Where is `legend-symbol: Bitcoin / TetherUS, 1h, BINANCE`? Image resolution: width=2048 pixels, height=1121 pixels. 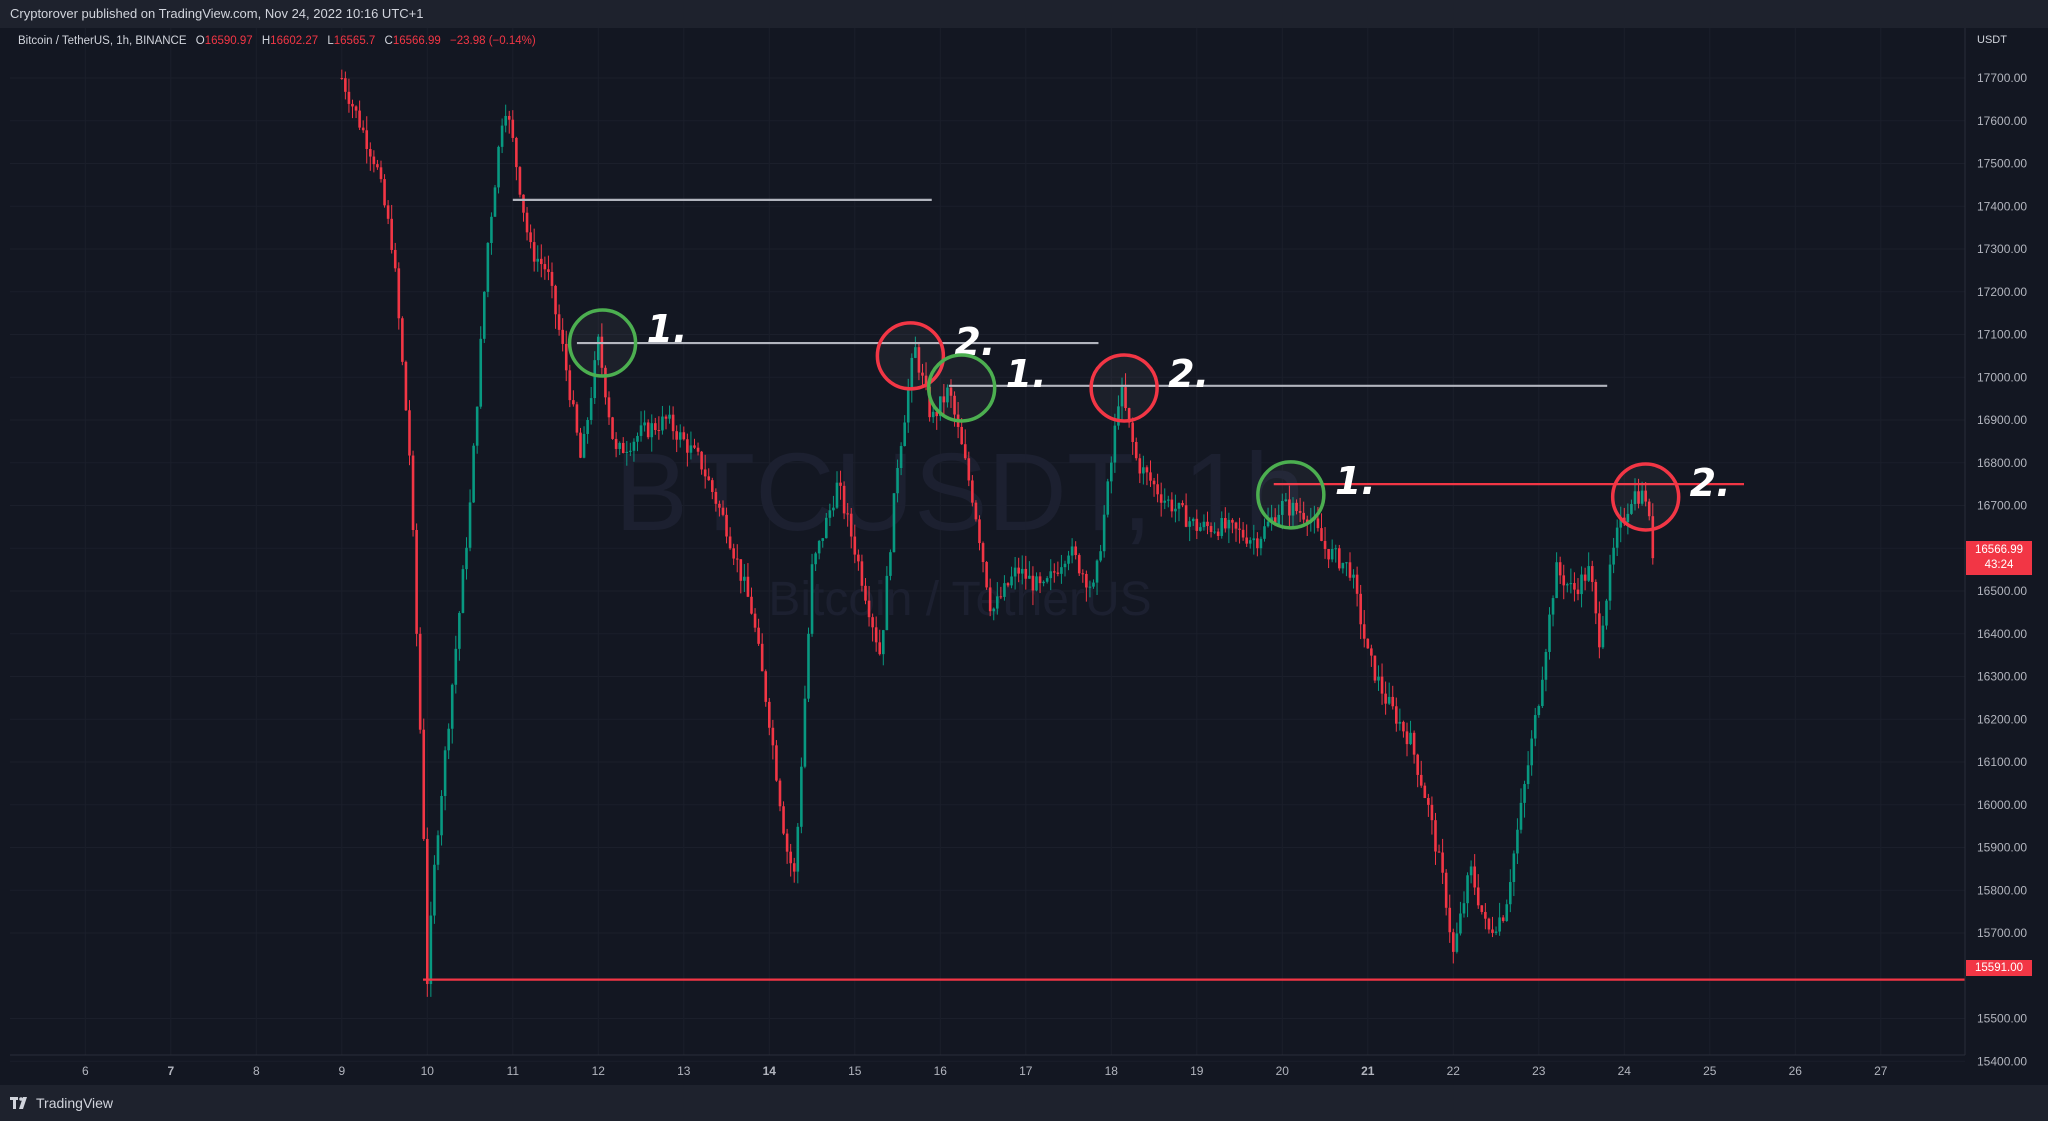
legend-symbol: Bitcoin / TetherUS, 1h, BINANCE is located at coordinates (102, 41).